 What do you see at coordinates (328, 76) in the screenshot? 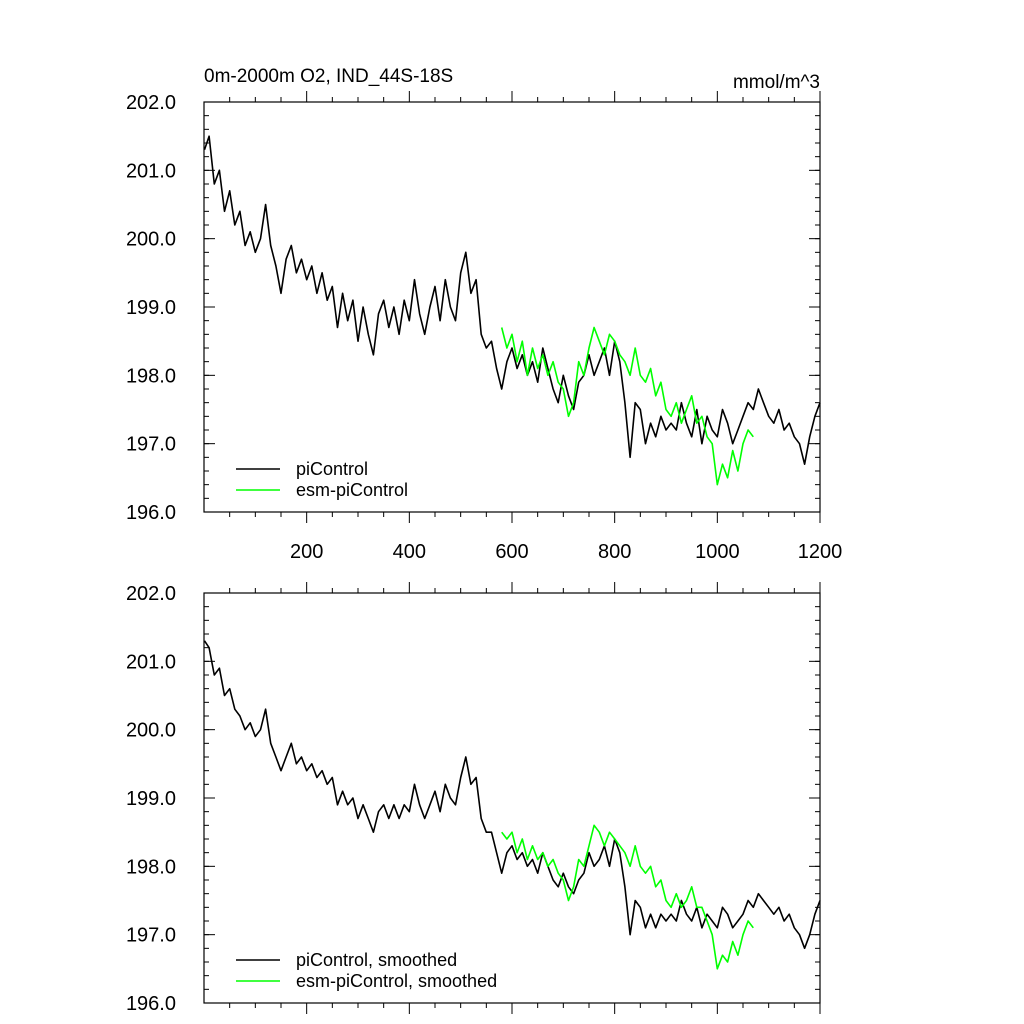
I see `chart-title: 0m-2000m O2, IND_44S-18S` at bounding box center [328, 76].